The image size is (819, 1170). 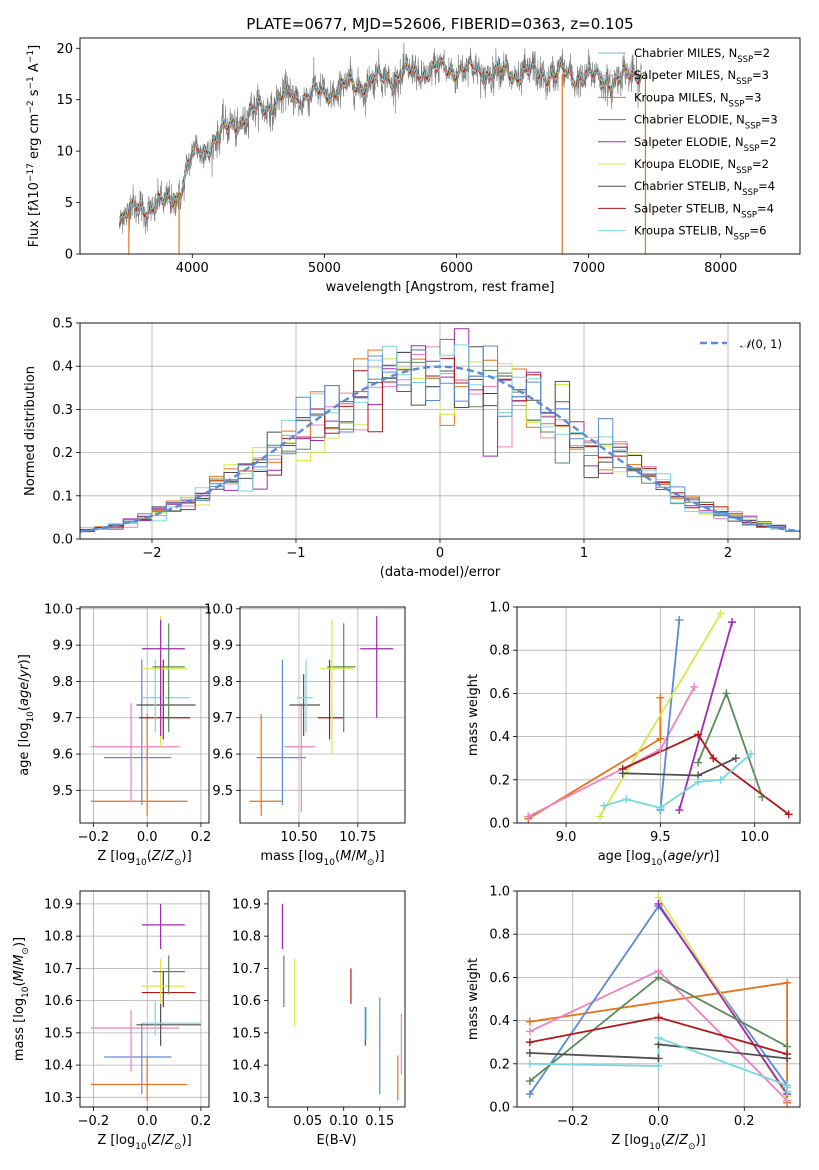 I want to click on y-tick-label: 0.5, so click(x=62, y=324).